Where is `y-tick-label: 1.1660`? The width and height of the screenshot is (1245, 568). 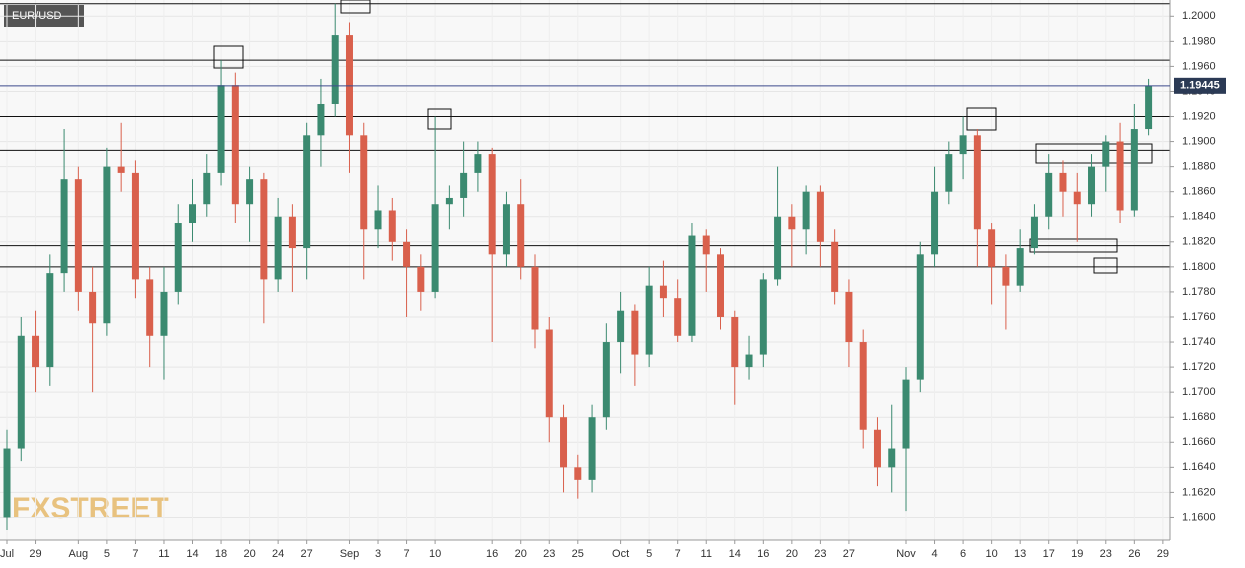 y-tick-label: 1.1660 is located at coordinates (1199, 442).